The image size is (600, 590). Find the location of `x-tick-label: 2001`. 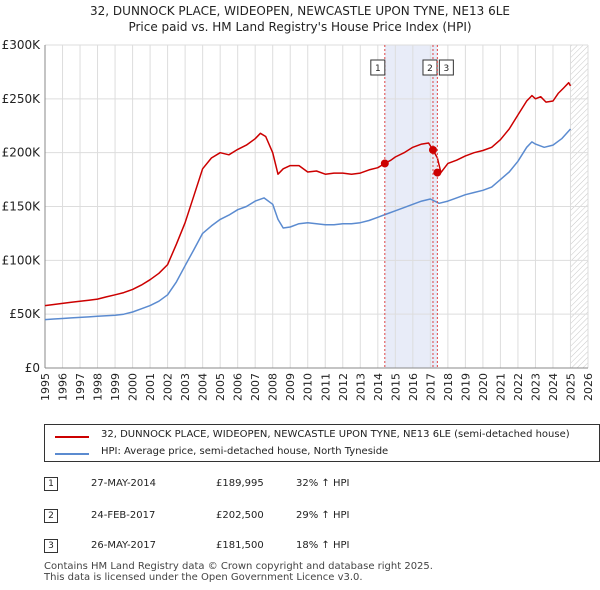

x-tick-label: 2001 is located at coordinates (150, 387).